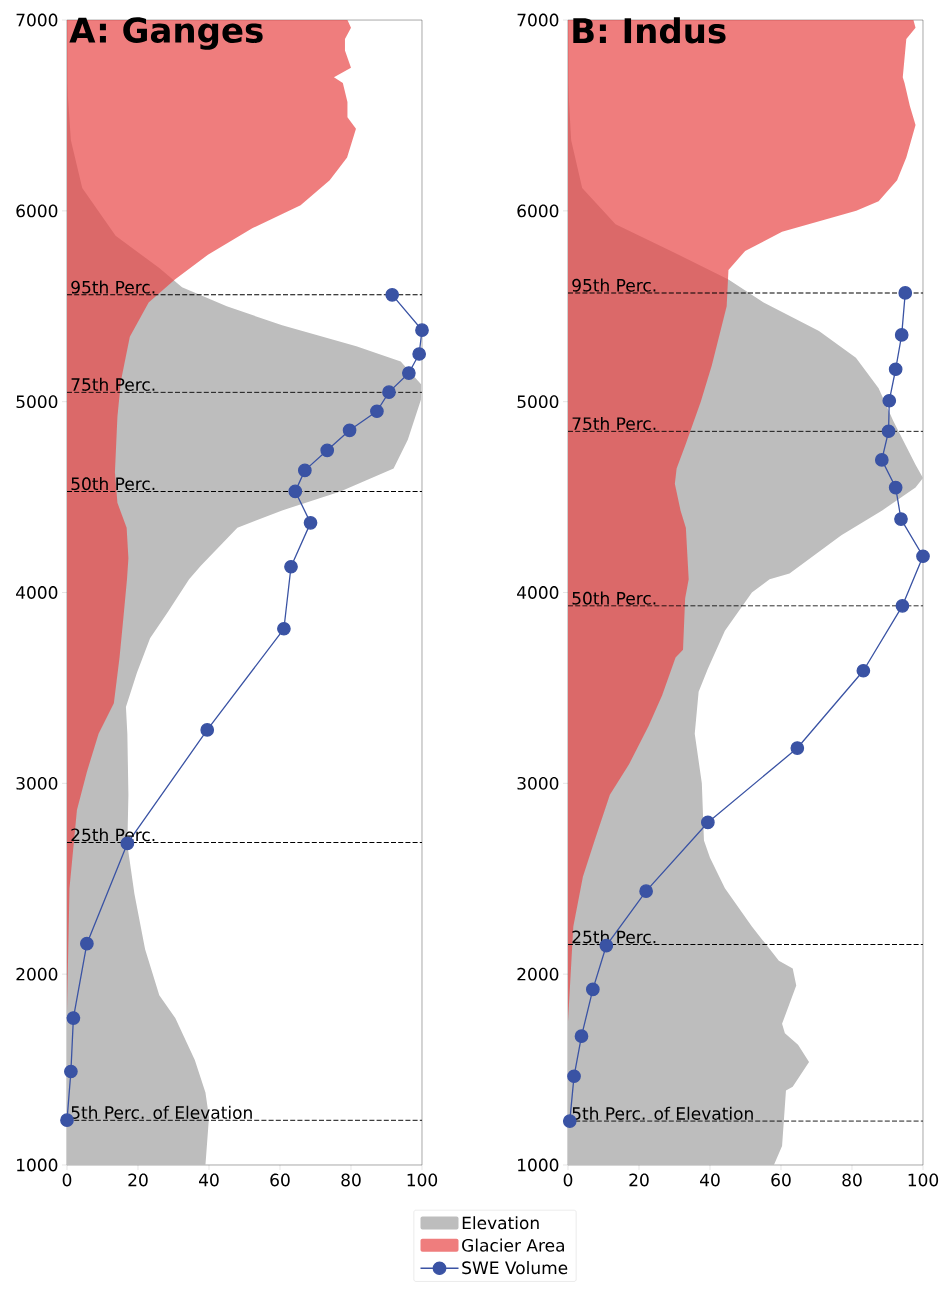  Describe the element at coordinates (649, 30) in the screenshot. I see `chart-title: B: Indus` at that location.